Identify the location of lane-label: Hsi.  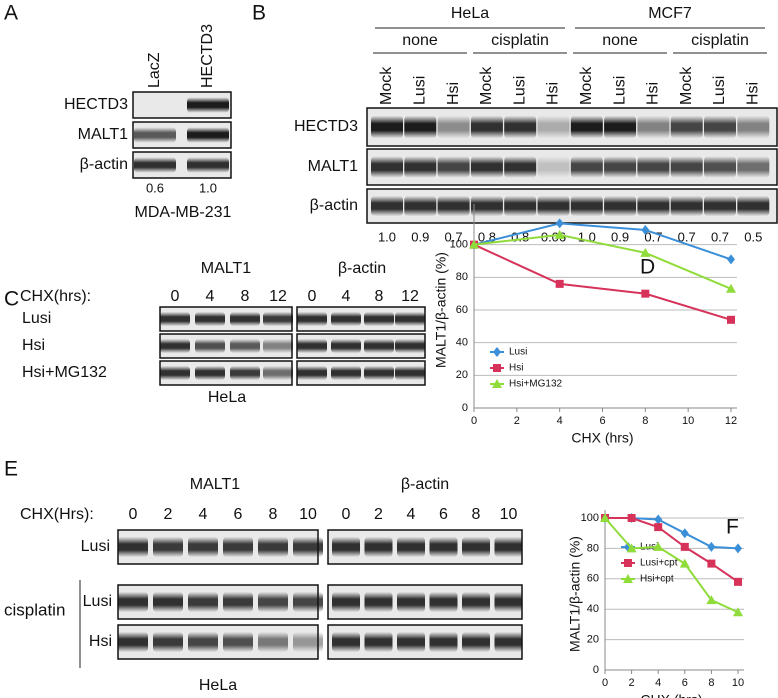
(753, 93).